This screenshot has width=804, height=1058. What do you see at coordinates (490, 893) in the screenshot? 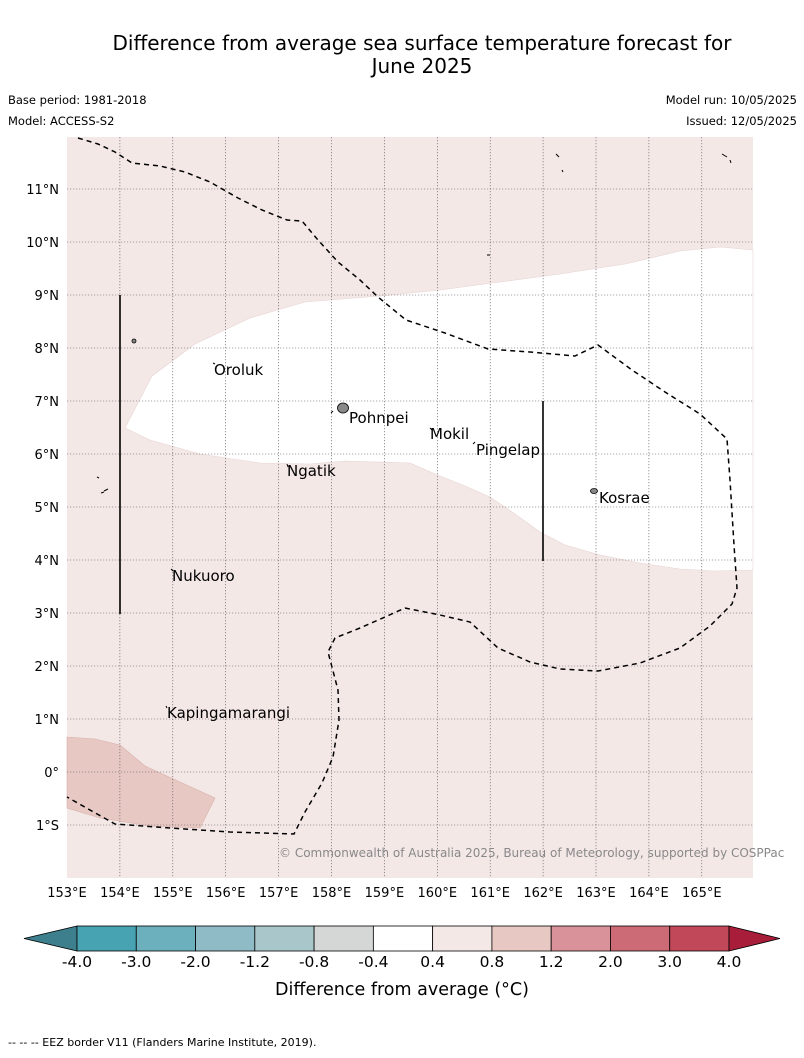
I see `lon-label: 161°E` at bounding box center [490, 893].